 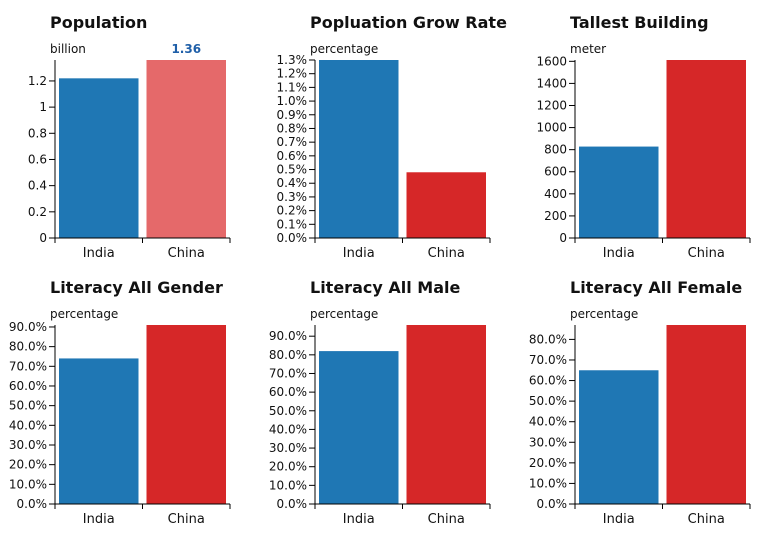 I want to click on y-tick-label: 1.0%, so click(x=292, y=101).